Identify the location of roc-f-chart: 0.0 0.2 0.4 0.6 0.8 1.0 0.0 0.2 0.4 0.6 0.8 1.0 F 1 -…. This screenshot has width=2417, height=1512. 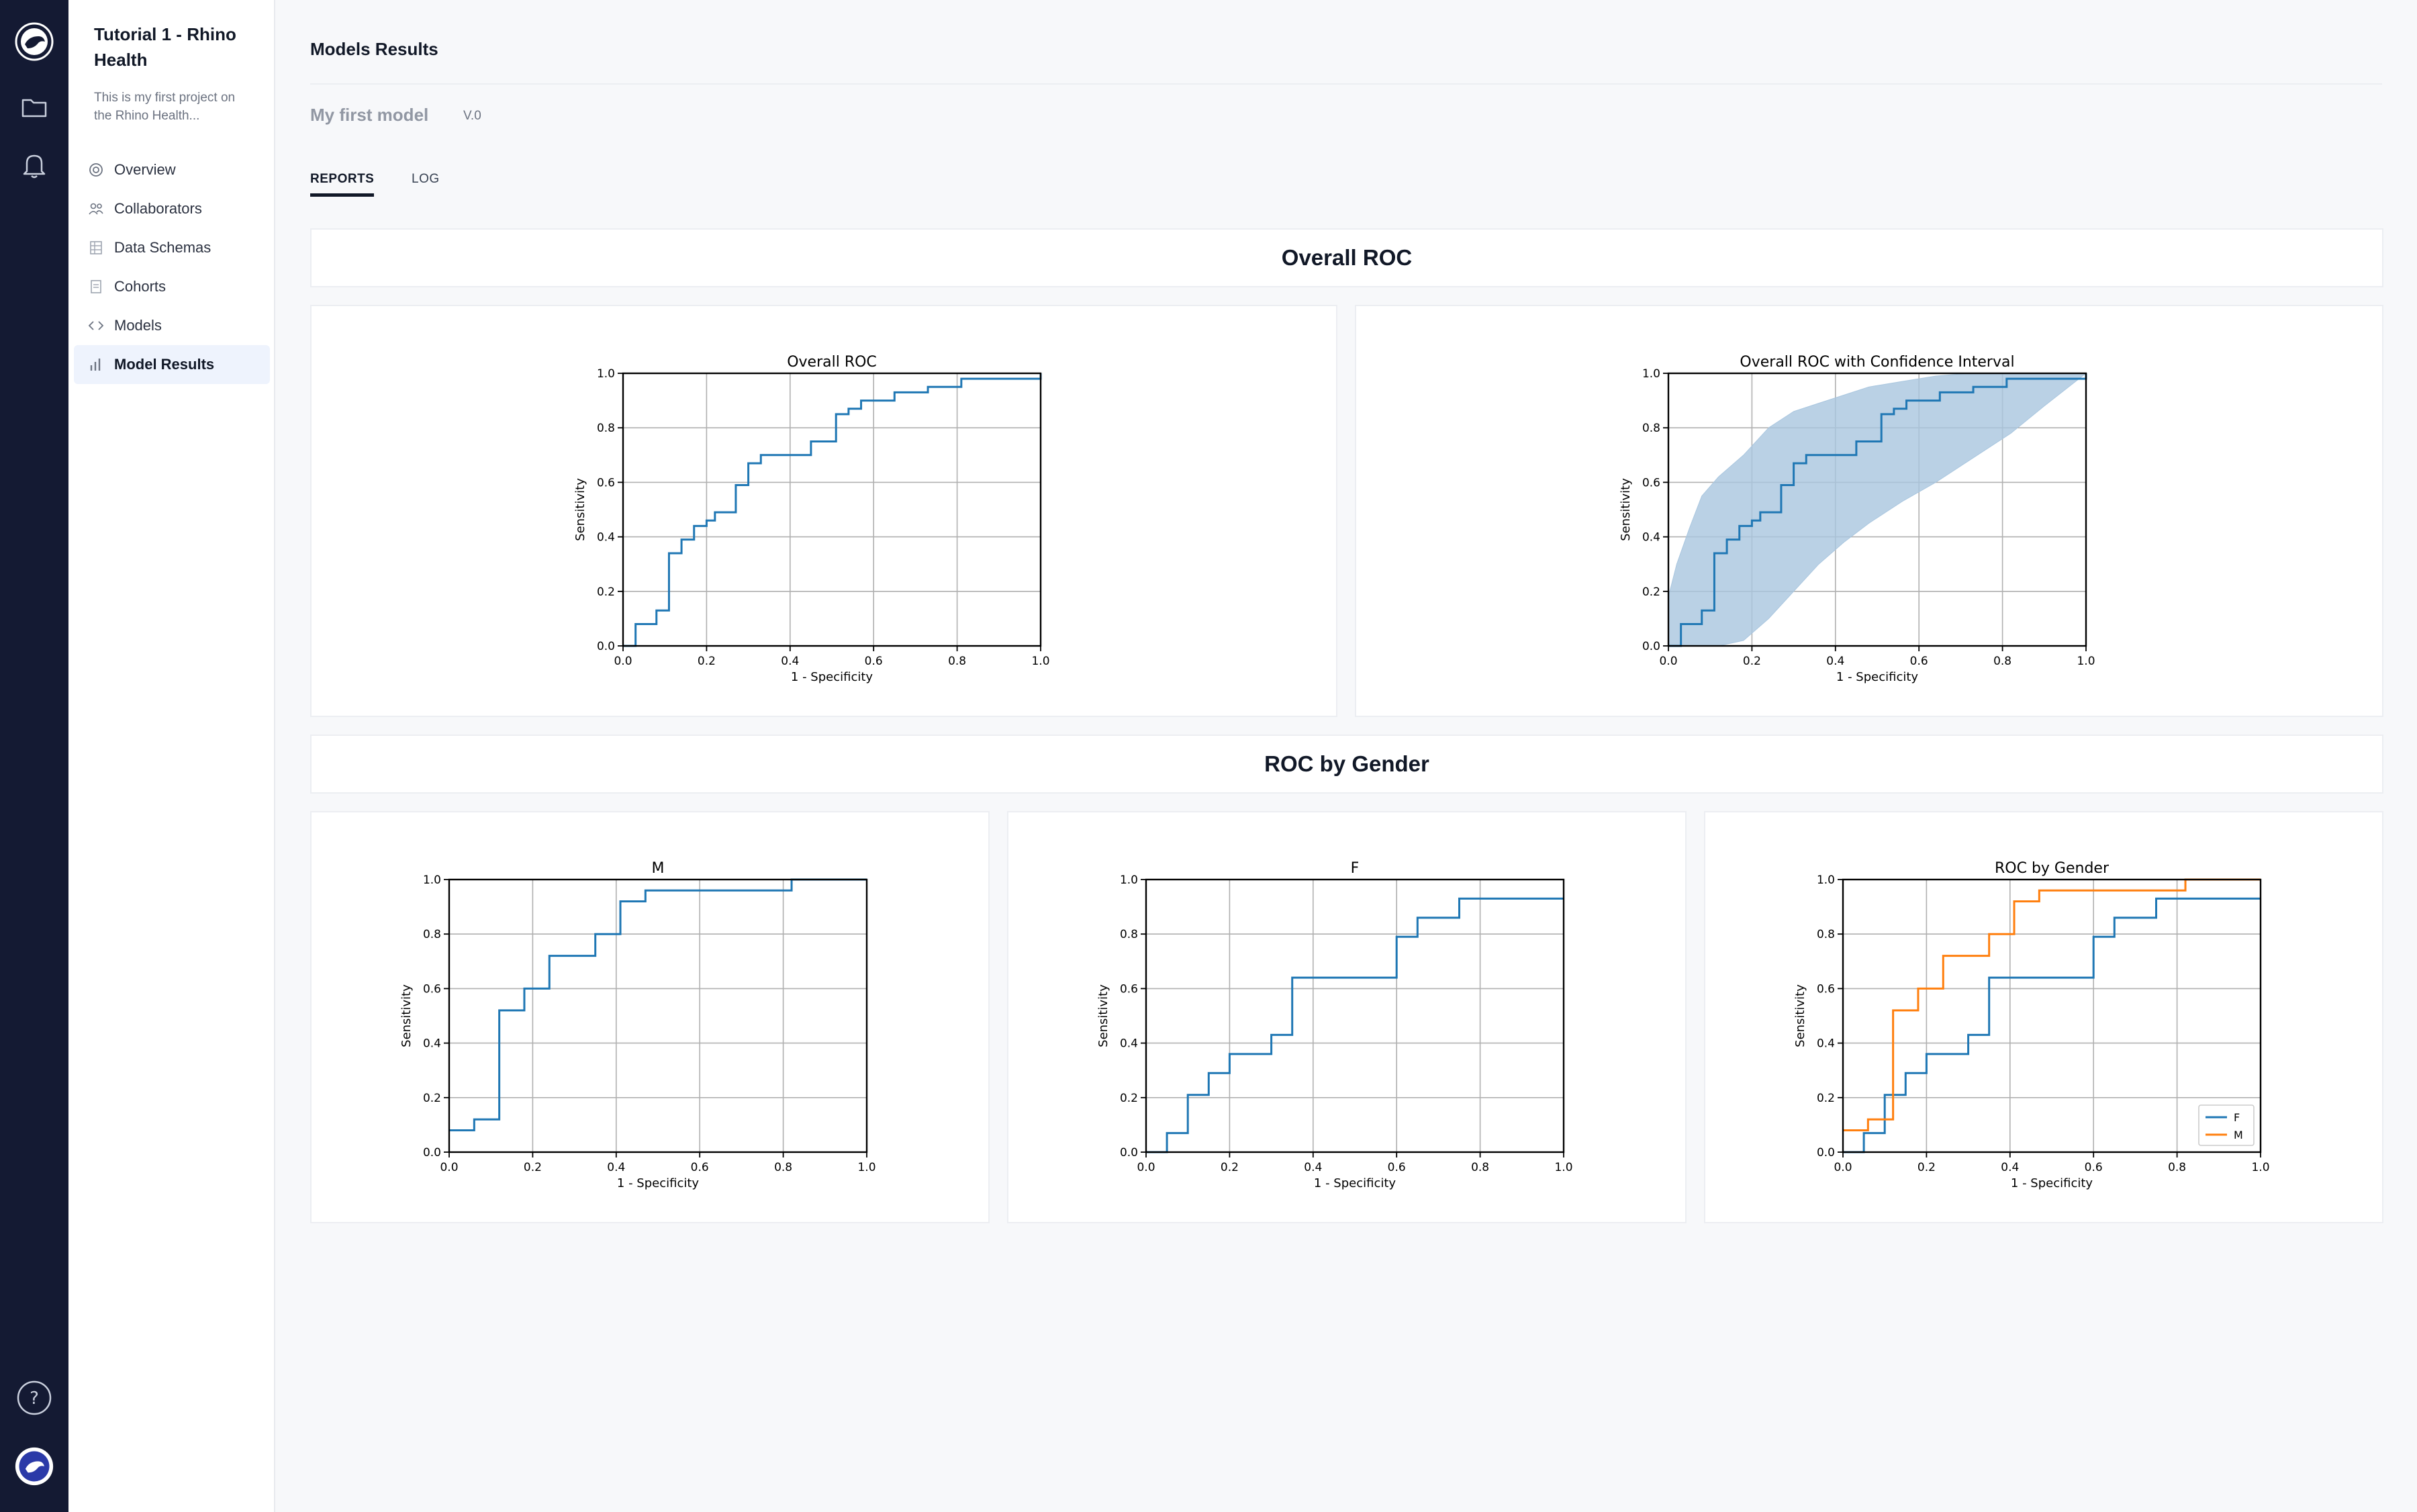
(1335, 1025).